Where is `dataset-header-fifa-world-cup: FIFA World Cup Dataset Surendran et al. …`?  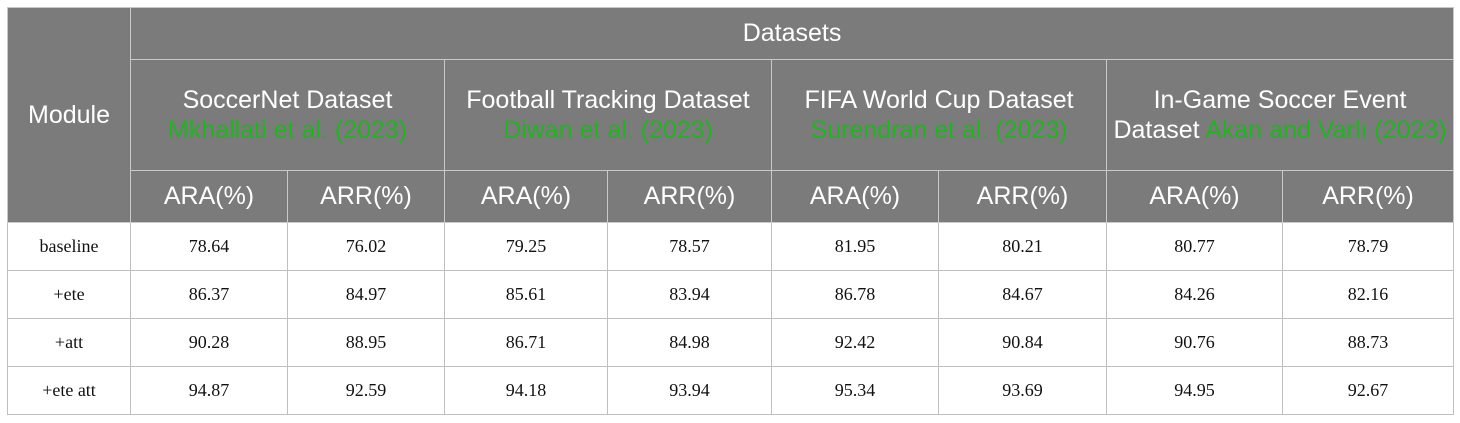 dataset-header-fifa-world-cup: FIFA World Cup Dataset Surendran et al. … is located at coordinates (939, 115).